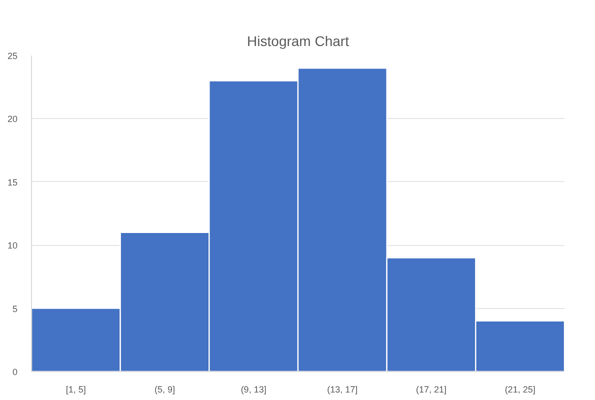  What do you see at coordinates (76, 389) in the screenshot?
I see `x-tick-label: [1, 5]` at bounding box center [76, 389].